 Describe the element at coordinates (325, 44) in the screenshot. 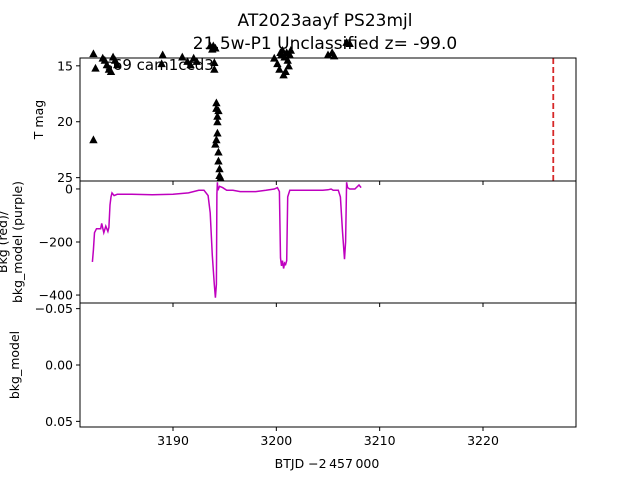

I see `chart-title-line2: 21.5w-P1 Unclassified z= -99.0` at that location.